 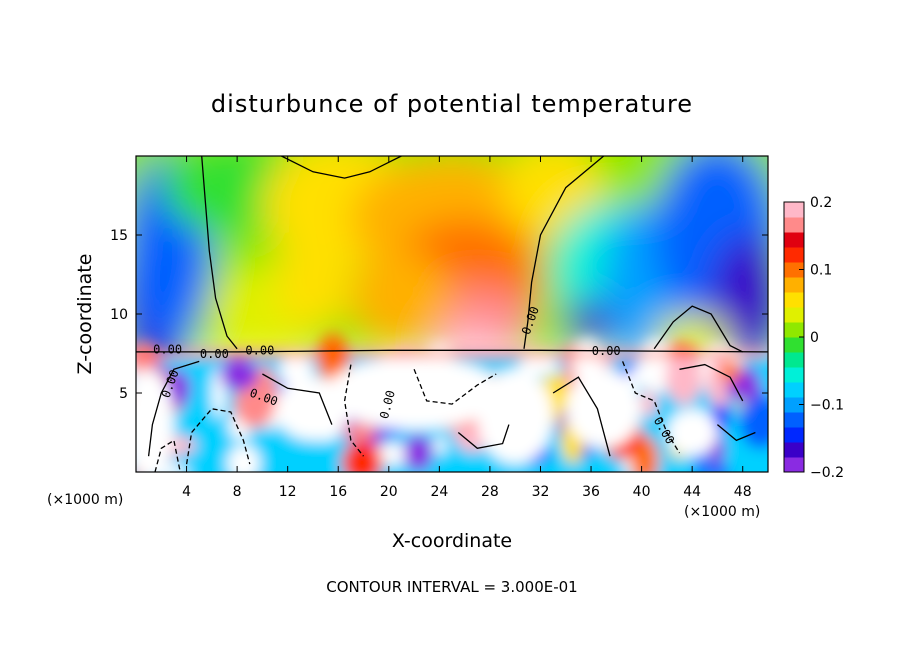 What do you see at coordinates (452, 104) in the screenshot?
I see `chart-title: disturbunce of potential temperature` at bounding box center [452, 104].